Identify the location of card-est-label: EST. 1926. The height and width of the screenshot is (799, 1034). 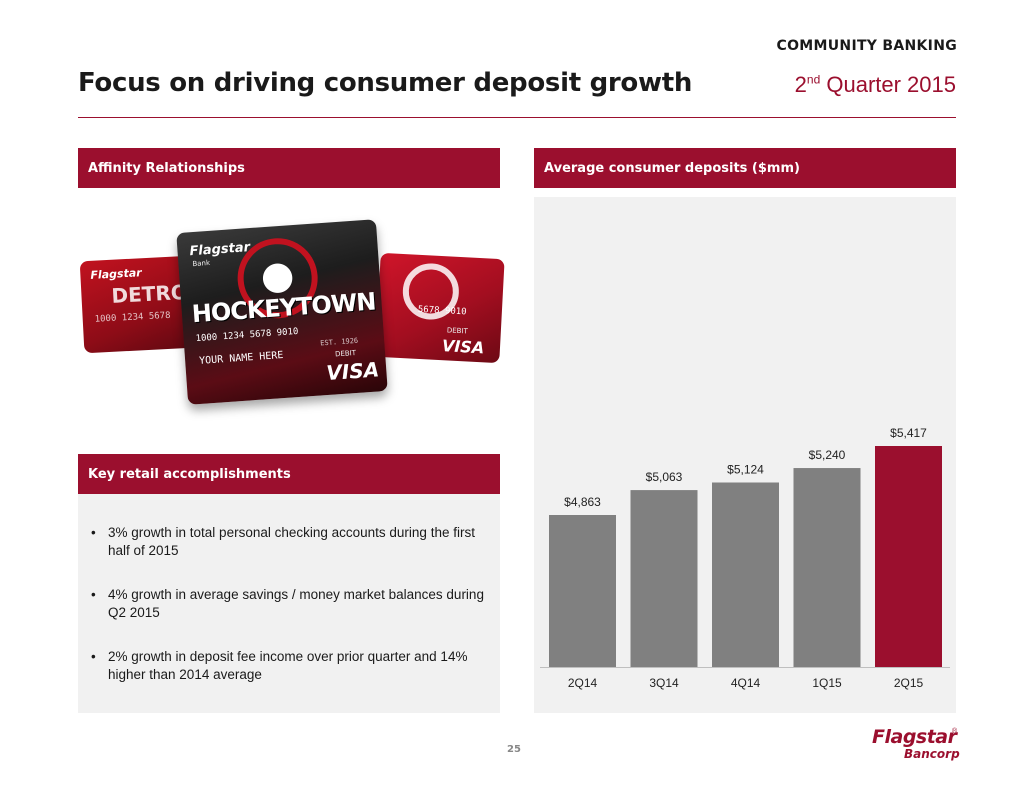
(339, 342).